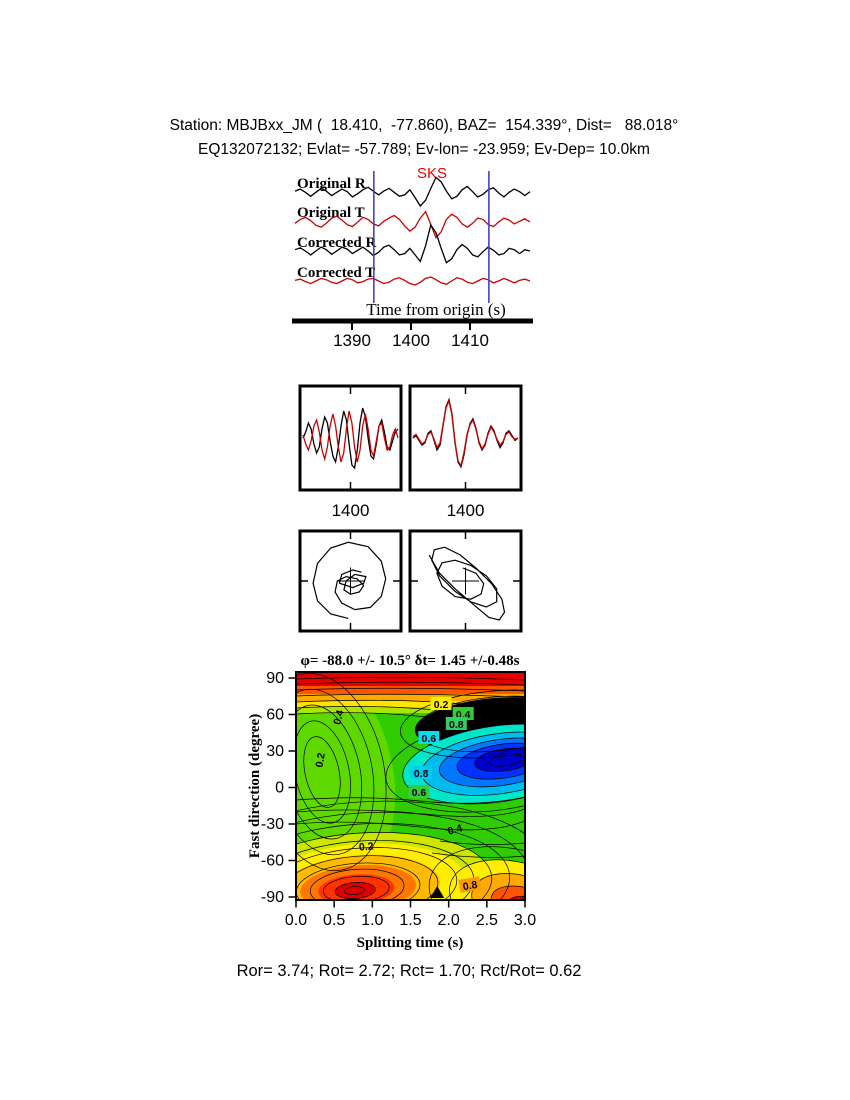 This screenshot has height=1100, width=850. Describe the element at coordinates (275, 751) in the screenshot. I see `y-tick-label: 30` at that location.